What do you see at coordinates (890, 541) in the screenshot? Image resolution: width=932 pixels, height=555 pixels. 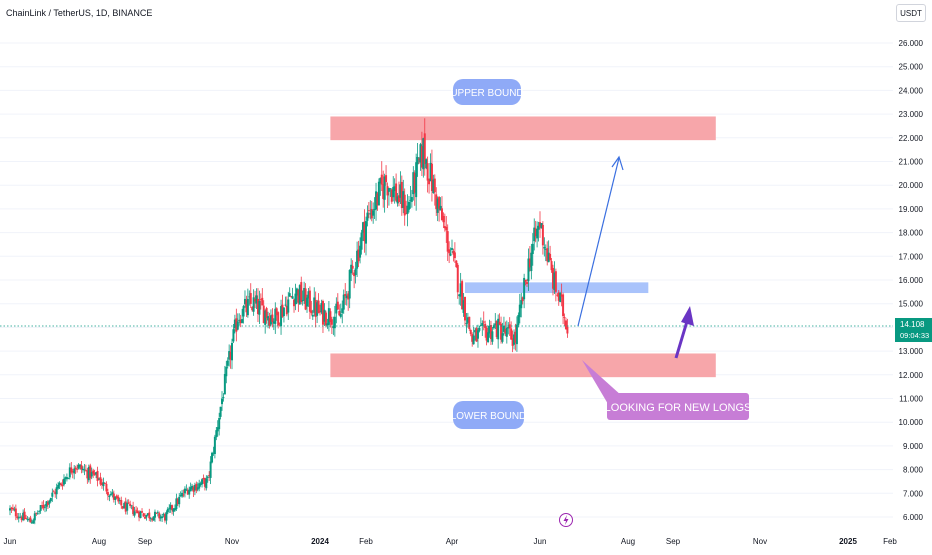 I see `x-tick-label: Feb` at bounding box center [890, 541].